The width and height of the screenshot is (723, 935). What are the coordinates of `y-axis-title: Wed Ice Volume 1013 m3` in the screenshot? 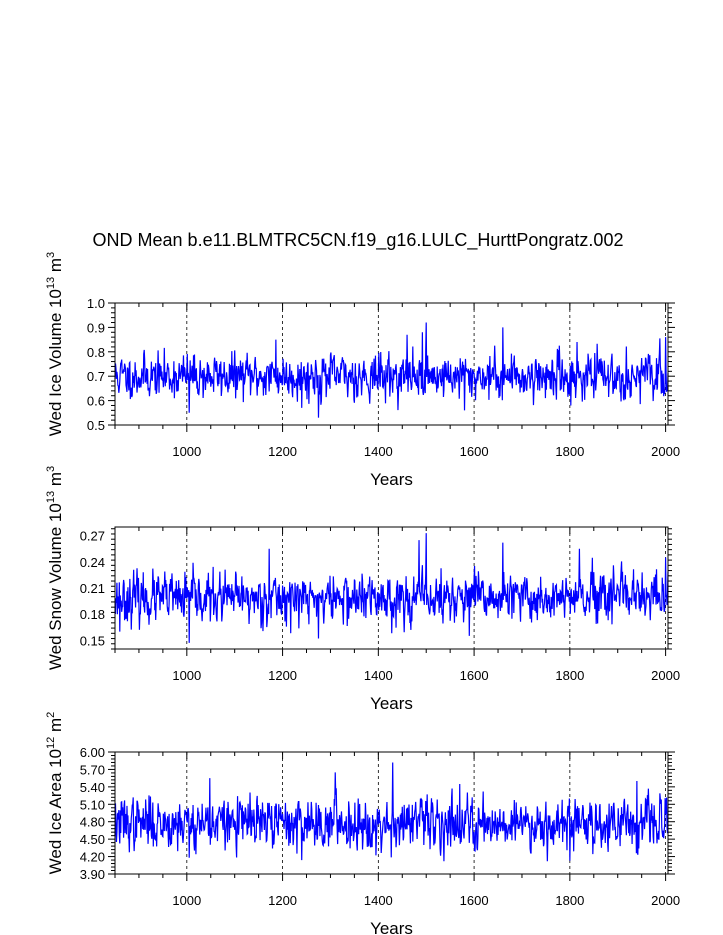 It's located at (55, 344).